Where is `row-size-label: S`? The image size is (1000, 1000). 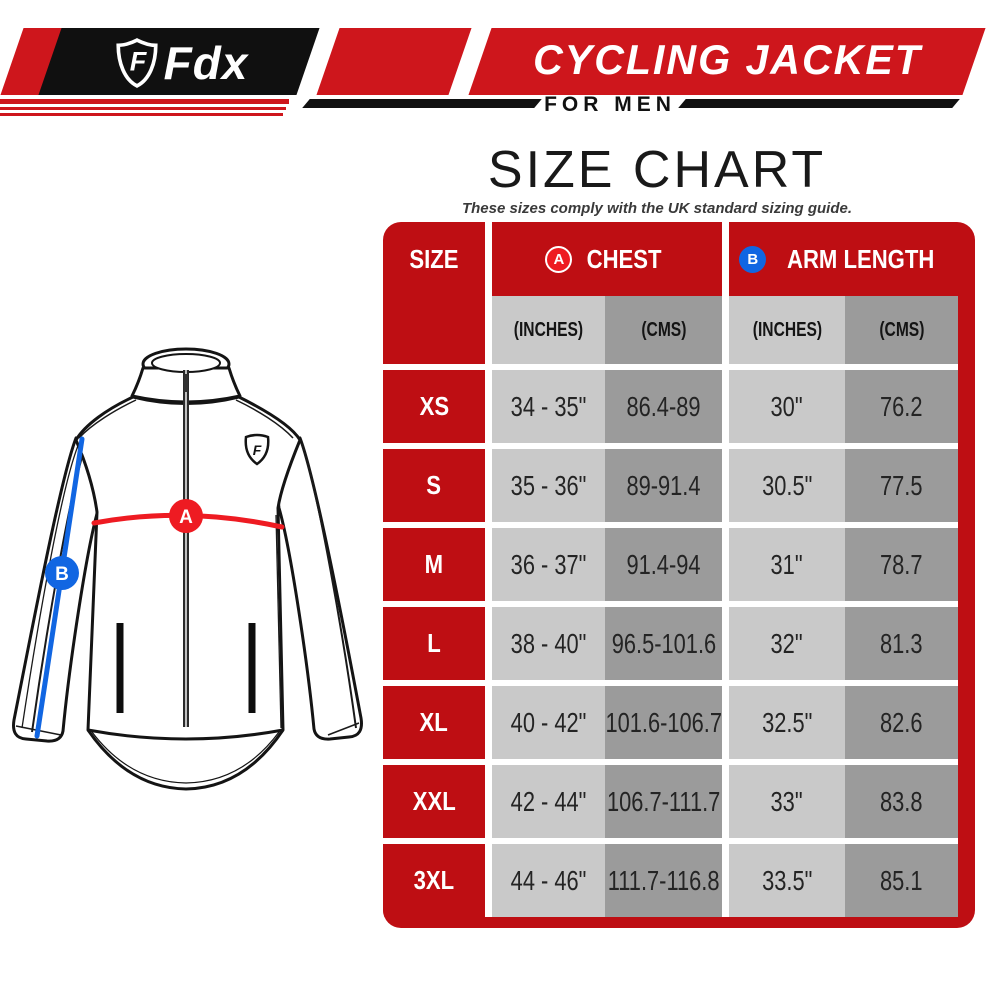
row-size-label: S is located at coordinates (434, 485).